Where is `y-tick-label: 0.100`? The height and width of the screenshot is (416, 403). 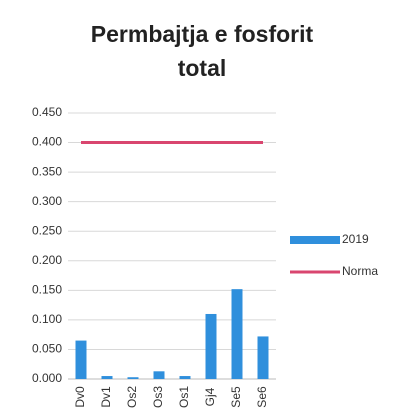 y-tick-label: 0.100 is located at coordinates (47, 319).